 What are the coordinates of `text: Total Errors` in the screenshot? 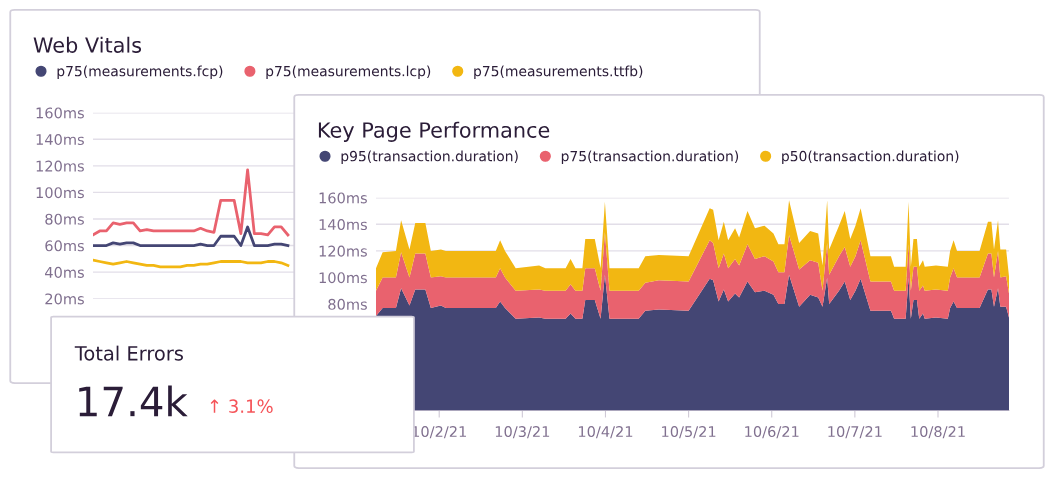 It's located at (128, 353).